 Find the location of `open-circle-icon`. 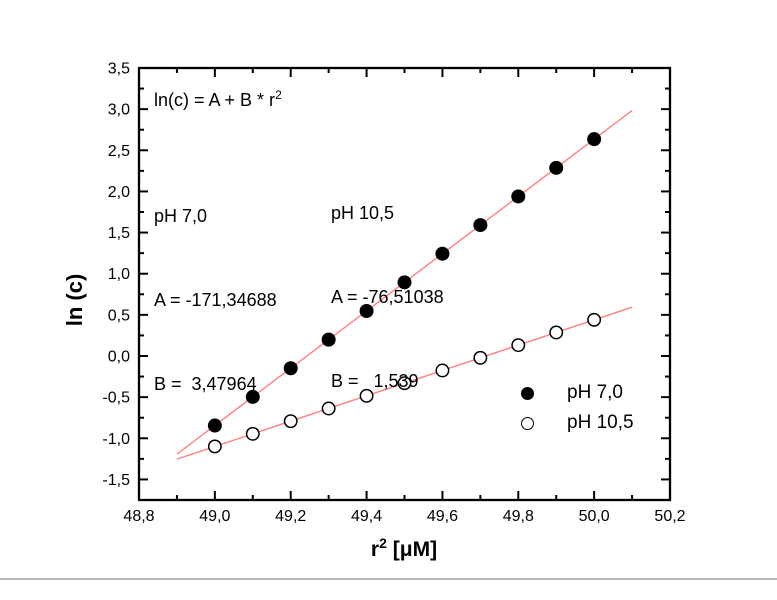

open-circle-icon is located at coordinates (527, 423).